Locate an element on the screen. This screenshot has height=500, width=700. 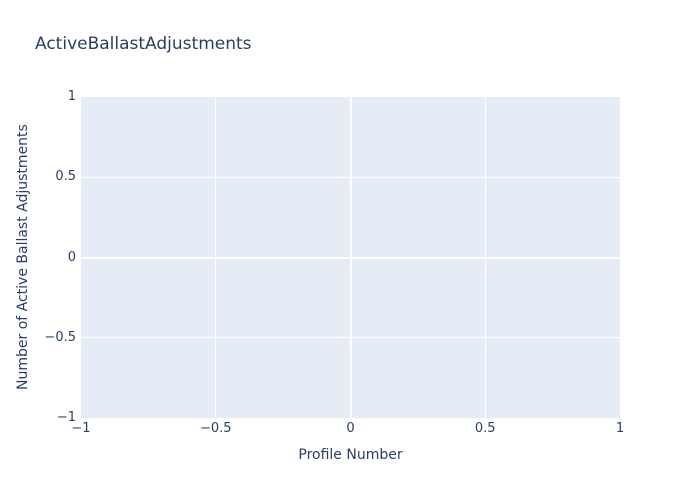
x-axis-title: Profile Number is located at coordinates (350, 455).